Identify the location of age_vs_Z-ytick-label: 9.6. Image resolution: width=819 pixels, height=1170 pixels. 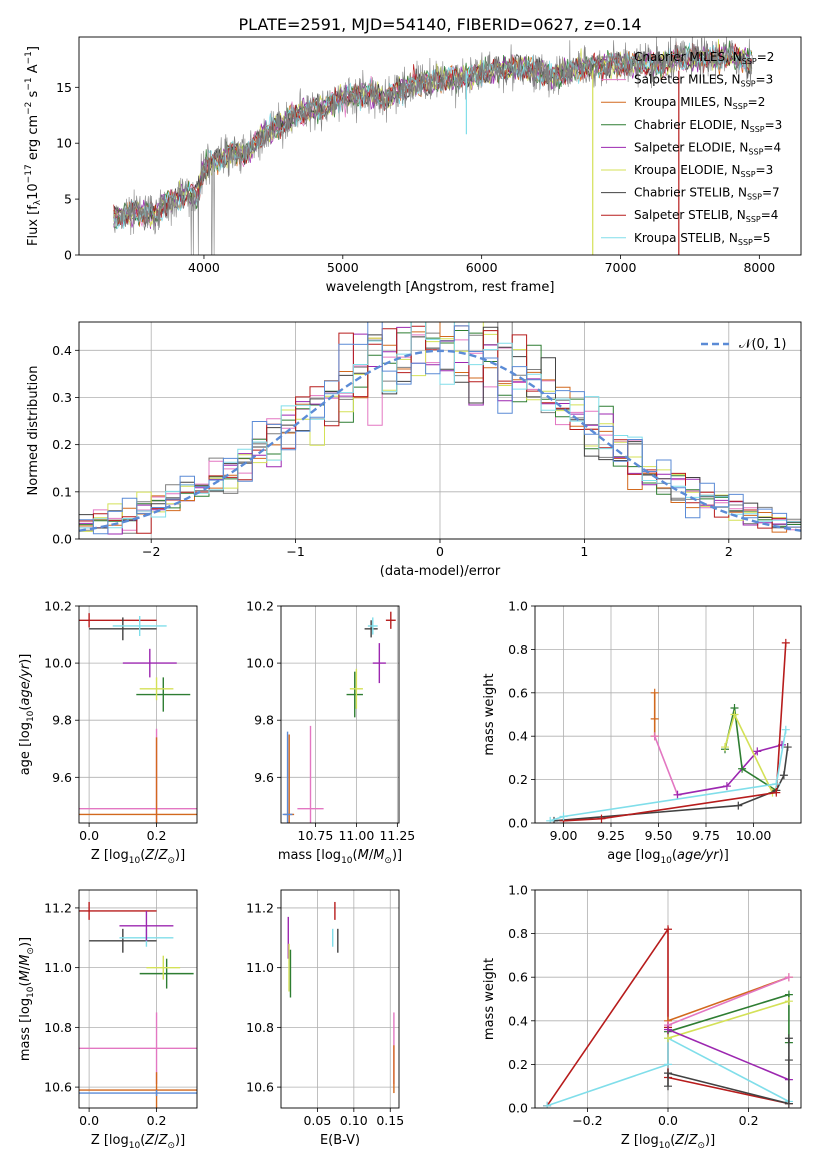
(62, 777).